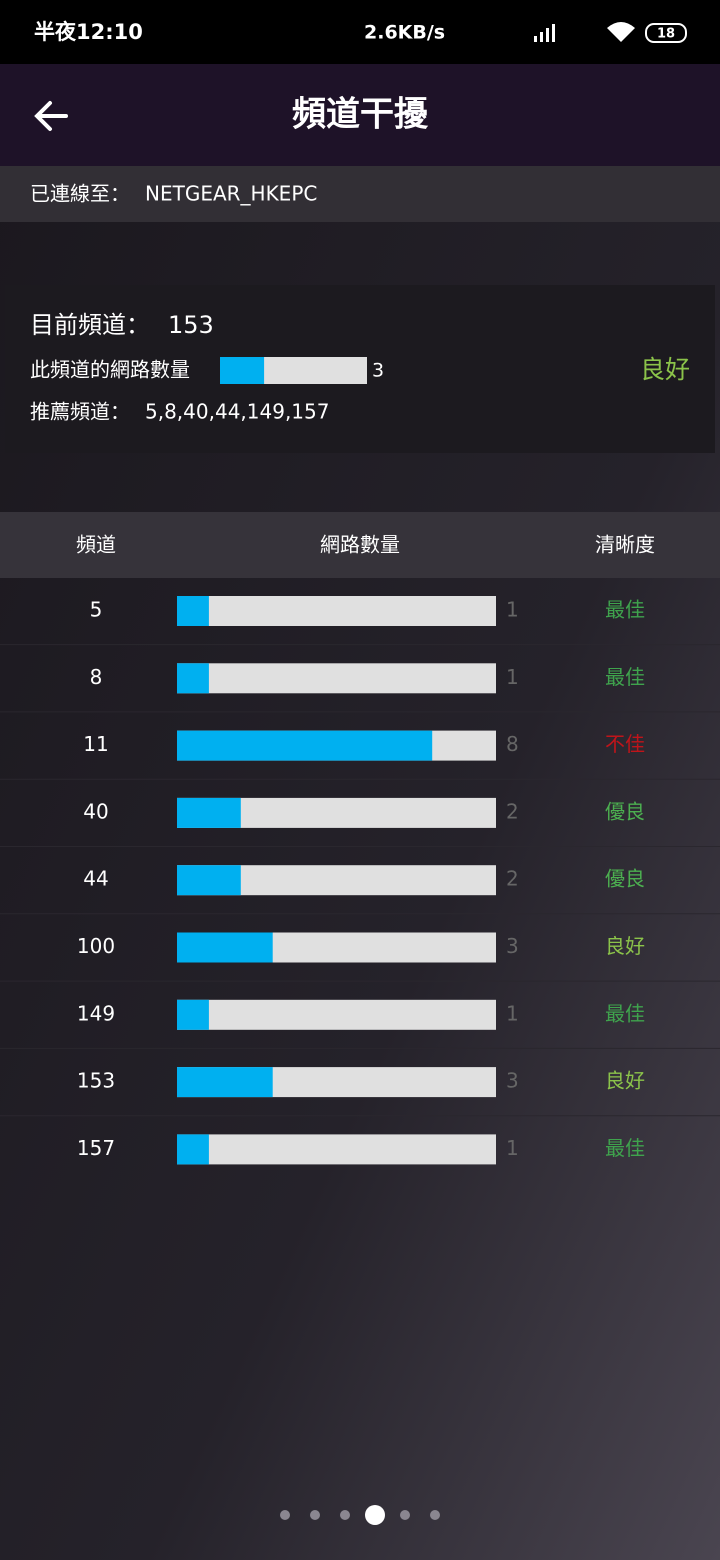 The width and height of the screenshot is (720, 1560). What do you see at coordinates (96, 1148) in the screenshot?
I see `channel: 157` at bounding box center [96, 1148].